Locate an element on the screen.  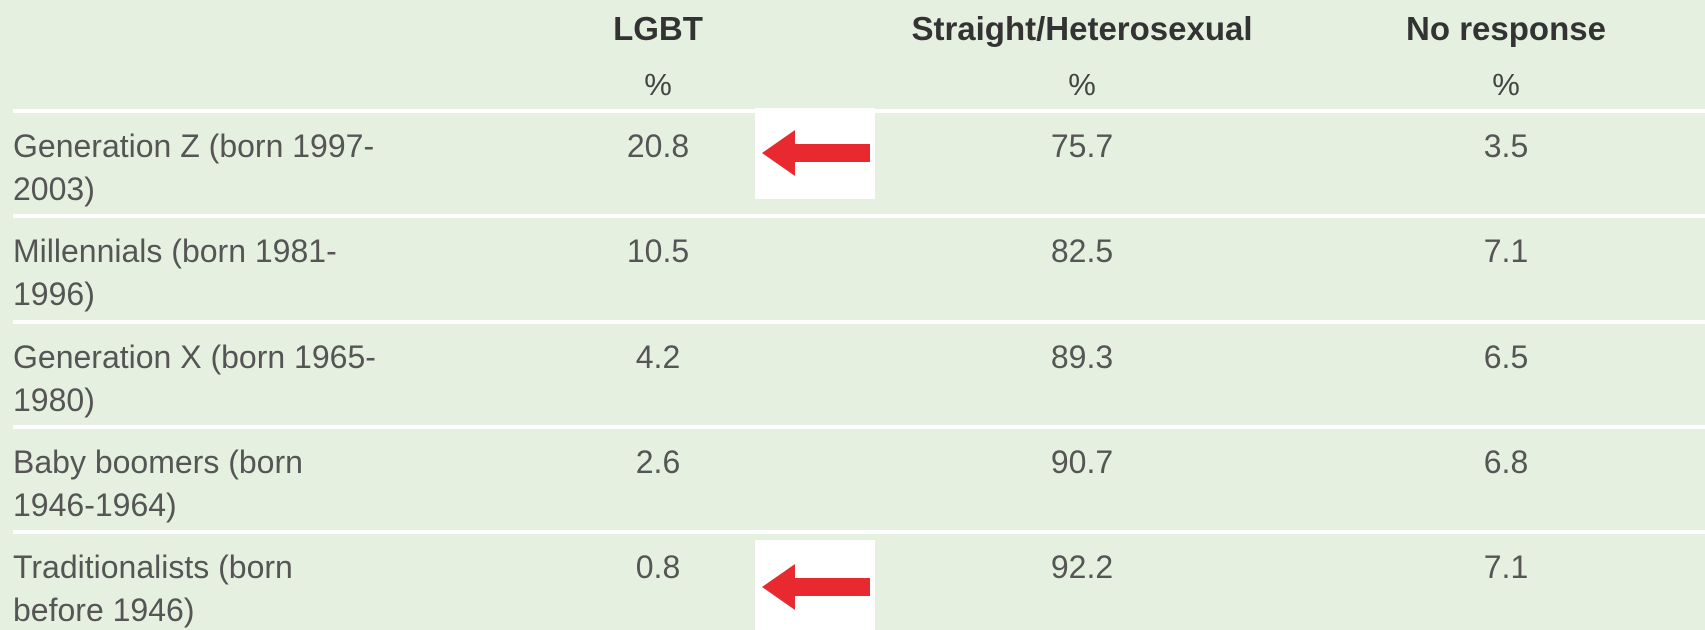
cell-value: 75.7 is located at coordinates (1082, 146).